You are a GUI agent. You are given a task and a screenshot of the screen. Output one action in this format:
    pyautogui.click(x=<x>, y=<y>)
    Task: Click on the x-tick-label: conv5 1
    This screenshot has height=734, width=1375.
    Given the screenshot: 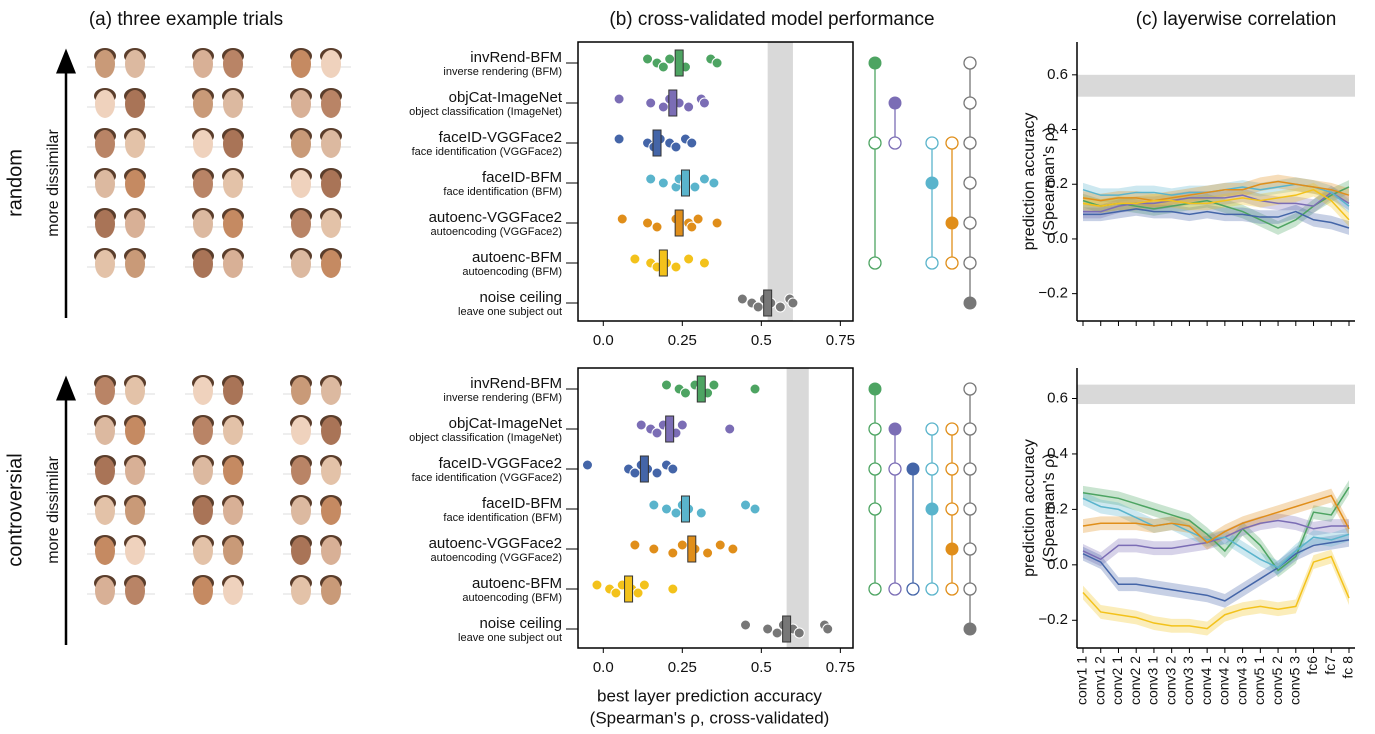 What is the action you would take?
    pyautogui.click(x=1259, y=680)
    